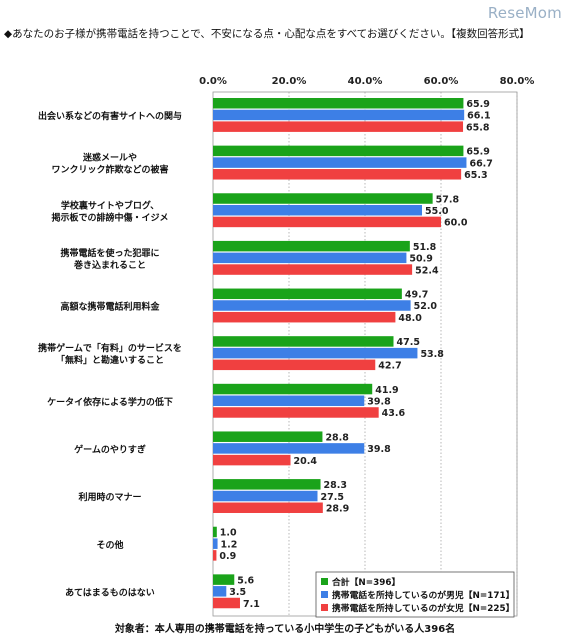 The image size is (570, 640). I want to click on data-label: 27.5, so click(332, 497).